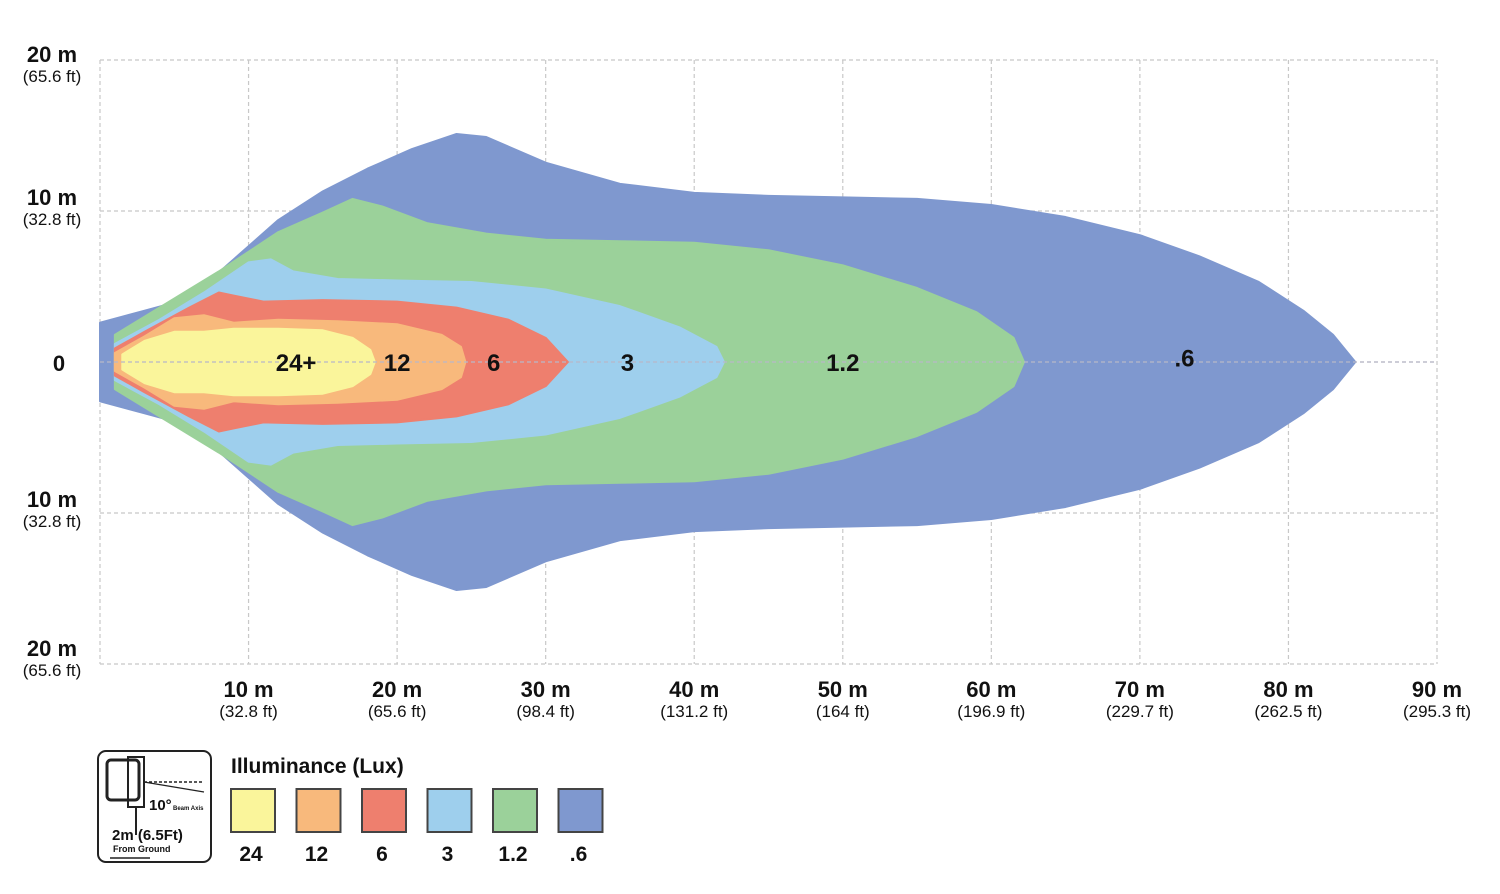 The height and width of the screenshot is (894, 1500). Describe the element at coordinates (188, 809) in the screenshot. I see `inset-beam-note: Beam Axis` at that location.